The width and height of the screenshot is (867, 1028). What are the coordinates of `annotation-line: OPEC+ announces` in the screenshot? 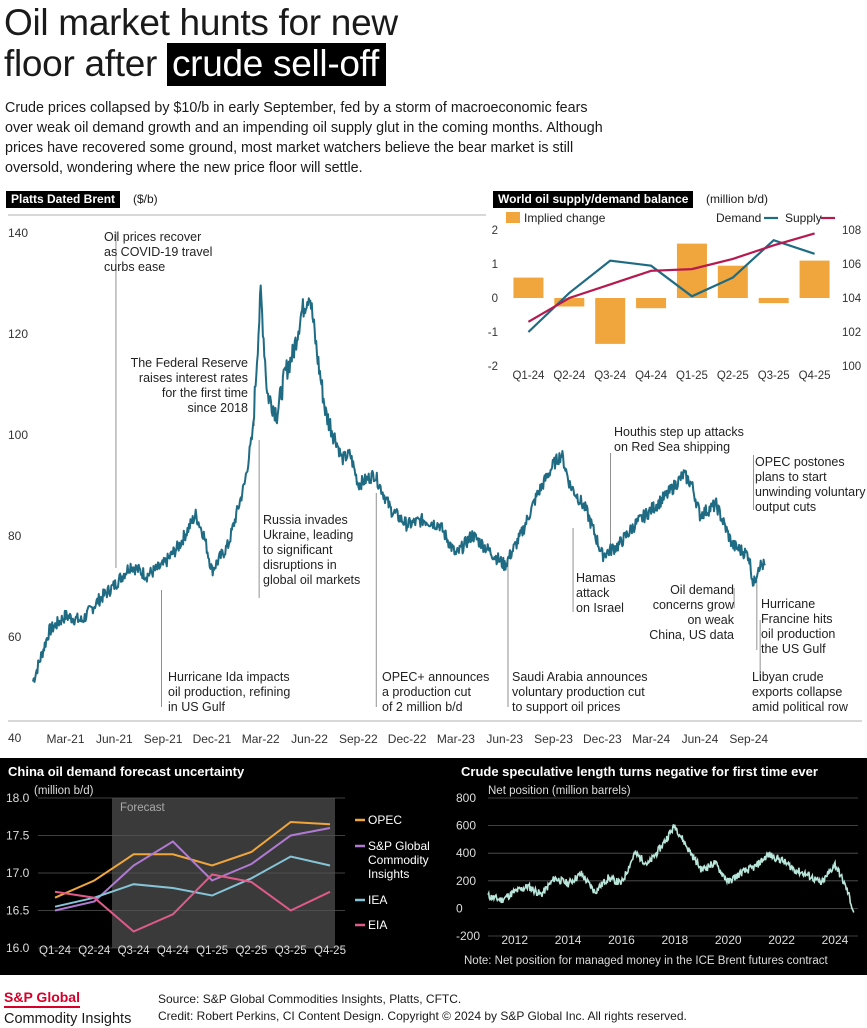 It's located at (435, 677).